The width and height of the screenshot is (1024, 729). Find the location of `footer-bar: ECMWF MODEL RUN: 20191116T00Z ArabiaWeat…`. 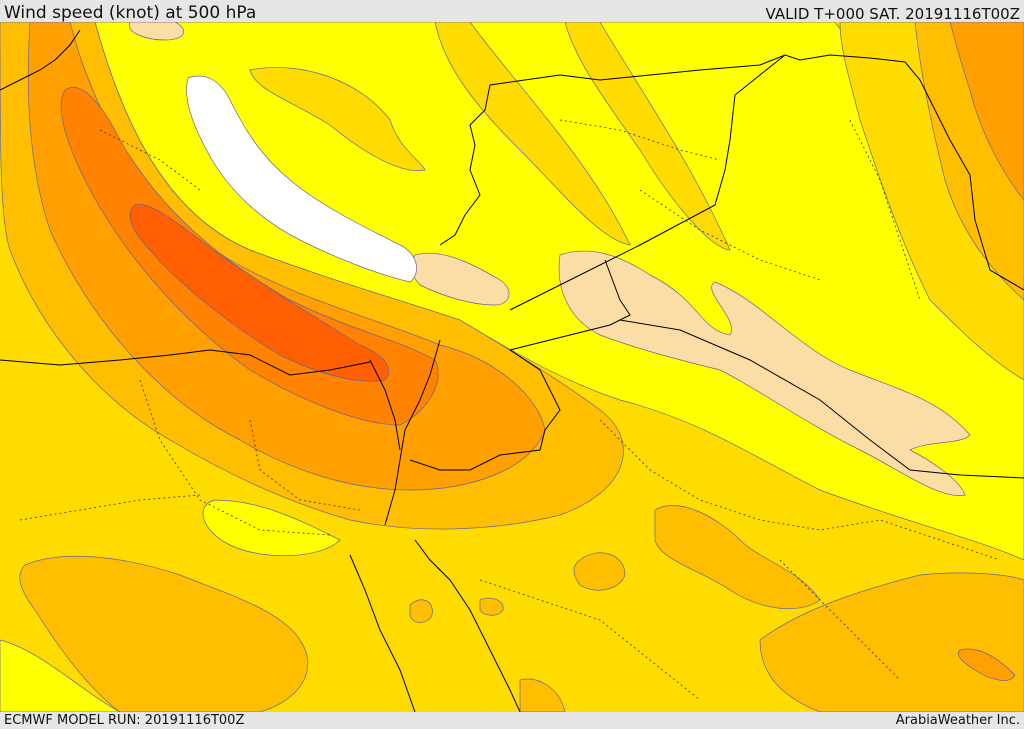

footer-bar: ECMWF MODEL RUN: 20191116T00Z ArabiaWeat… is located at coordinates (512, 720).